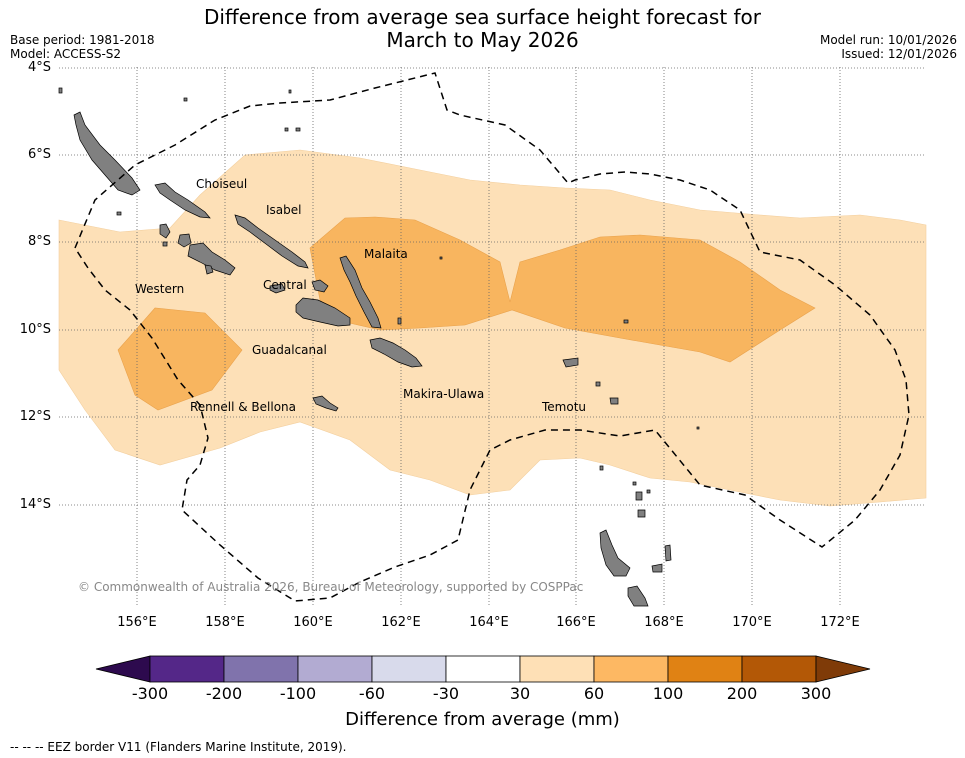 The width and height of the screenshot is (965, 758). Describe the element at coordinates (209, 269) in the screenshot. I see `island-rendova` at that location.